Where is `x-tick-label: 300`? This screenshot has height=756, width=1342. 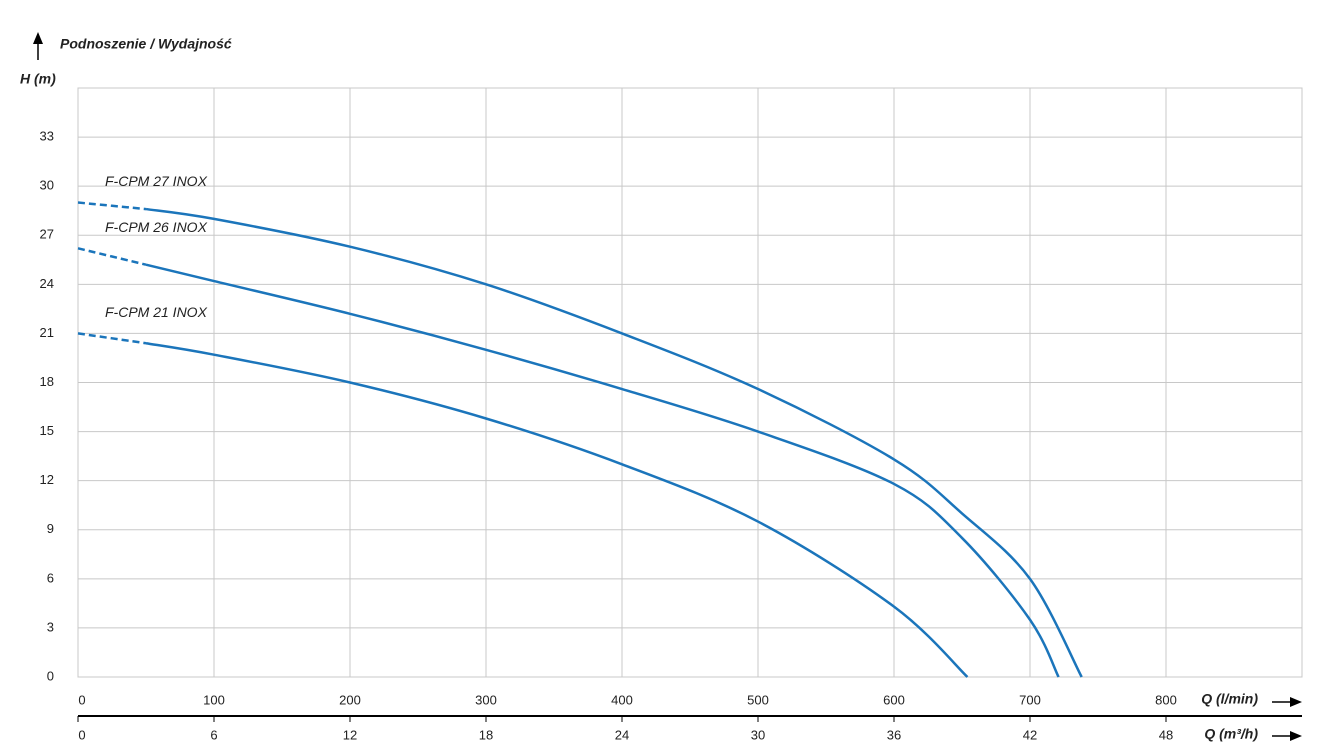
x-tick-label: 300 is located at coordinates (486, 699).